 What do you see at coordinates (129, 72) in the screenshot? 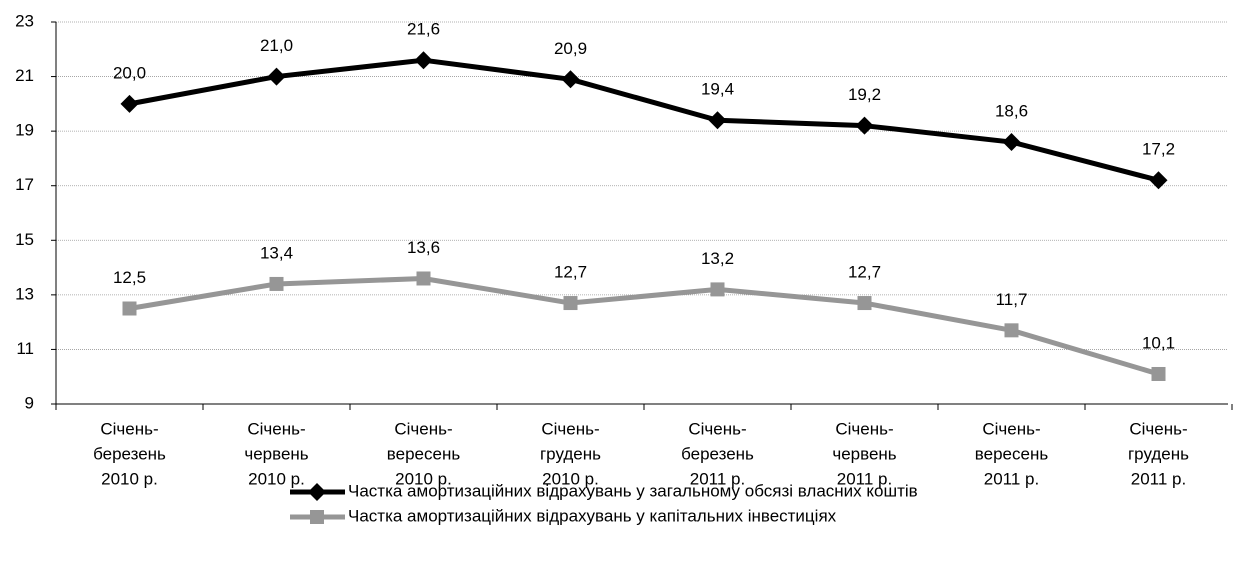
I see `data-label: 20,0` at bounding box center [129, 72].